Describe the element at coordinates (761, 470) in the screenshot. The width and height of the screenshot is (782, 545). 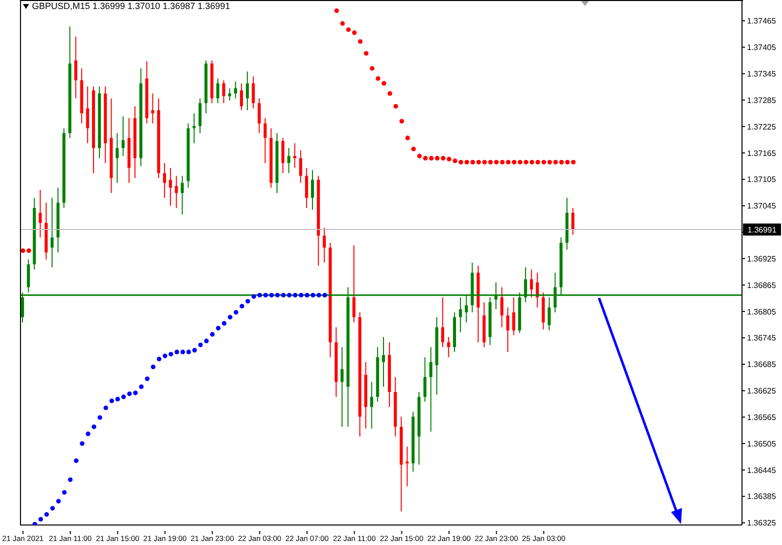
I see `y-tick-label: 1.36445` at that location.